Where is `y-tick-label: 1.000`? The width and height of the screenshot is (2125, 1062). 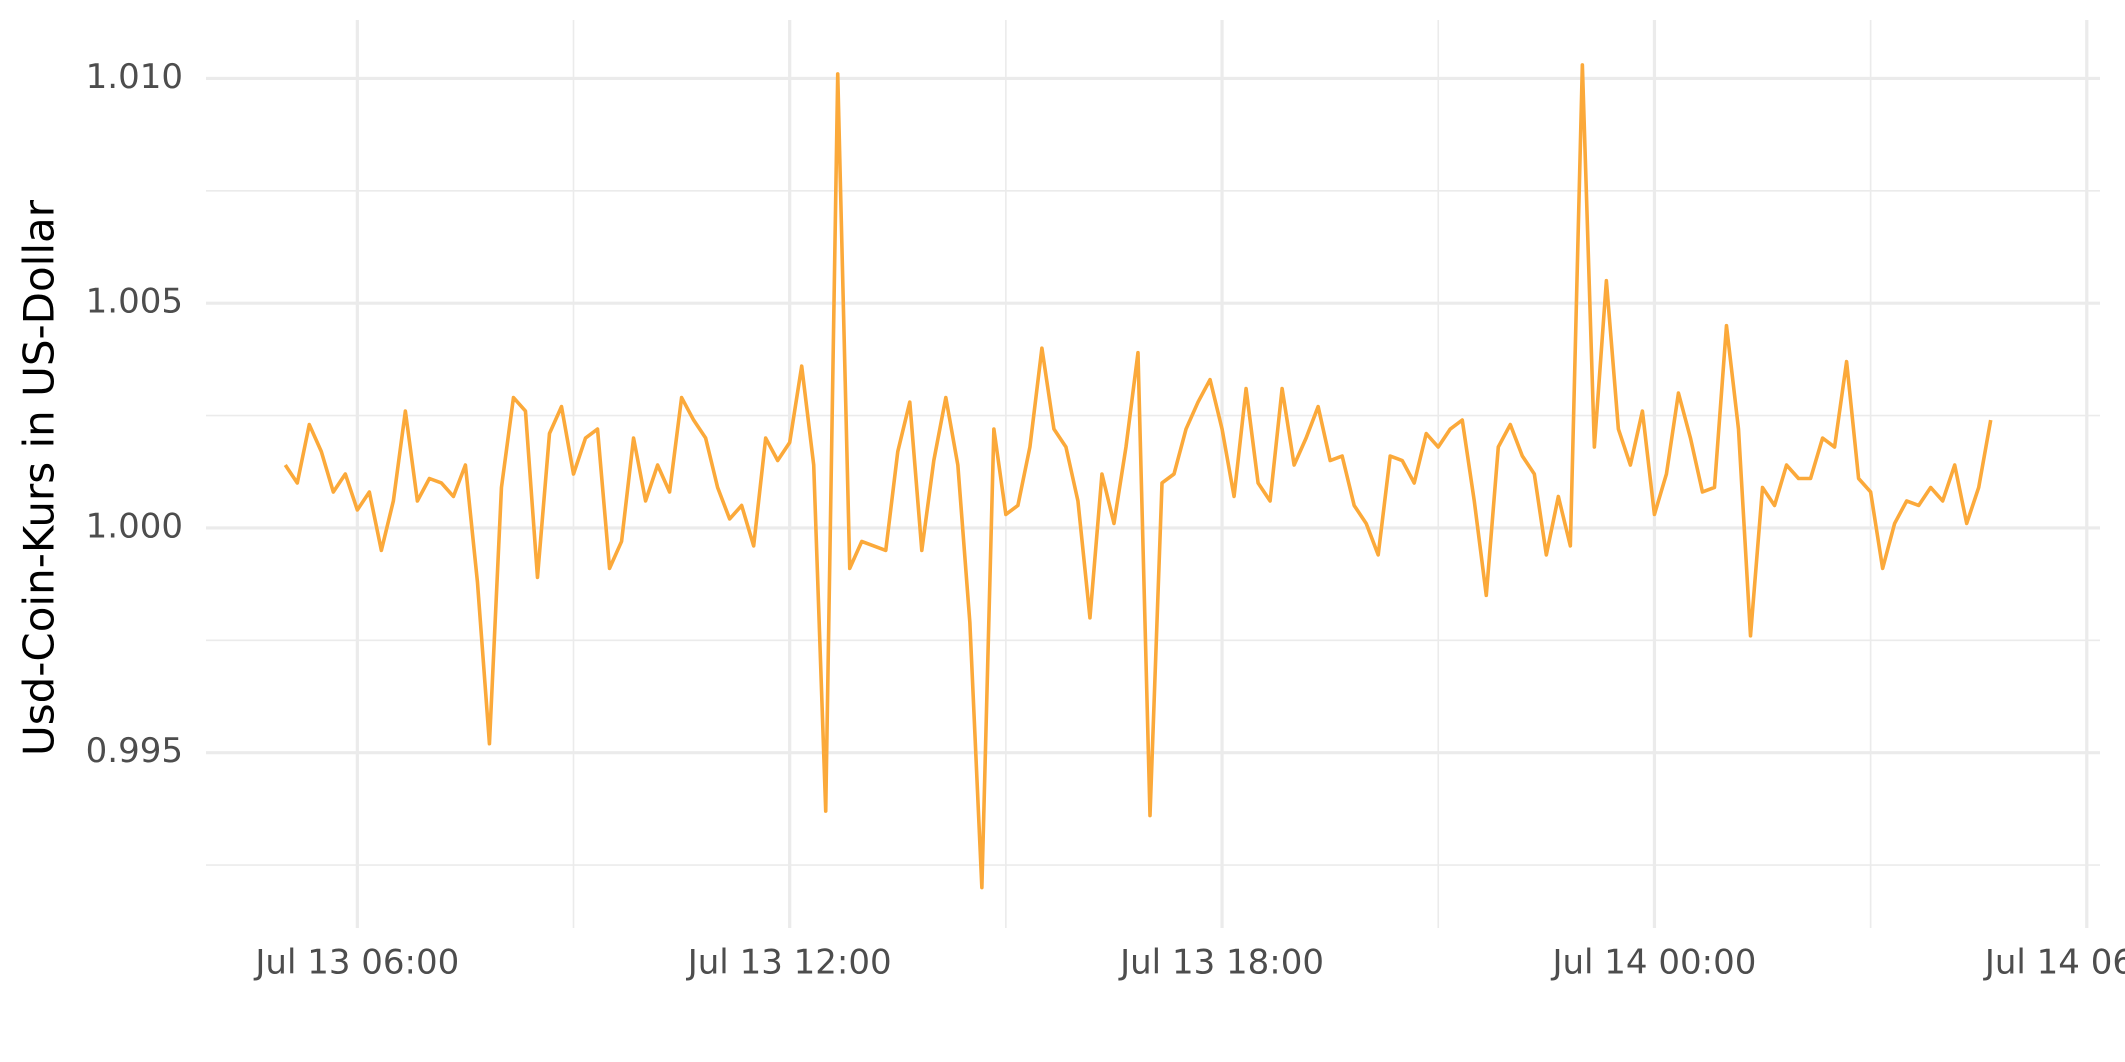 y-tick-label: 1.000 is located at coordinates (134, 526).